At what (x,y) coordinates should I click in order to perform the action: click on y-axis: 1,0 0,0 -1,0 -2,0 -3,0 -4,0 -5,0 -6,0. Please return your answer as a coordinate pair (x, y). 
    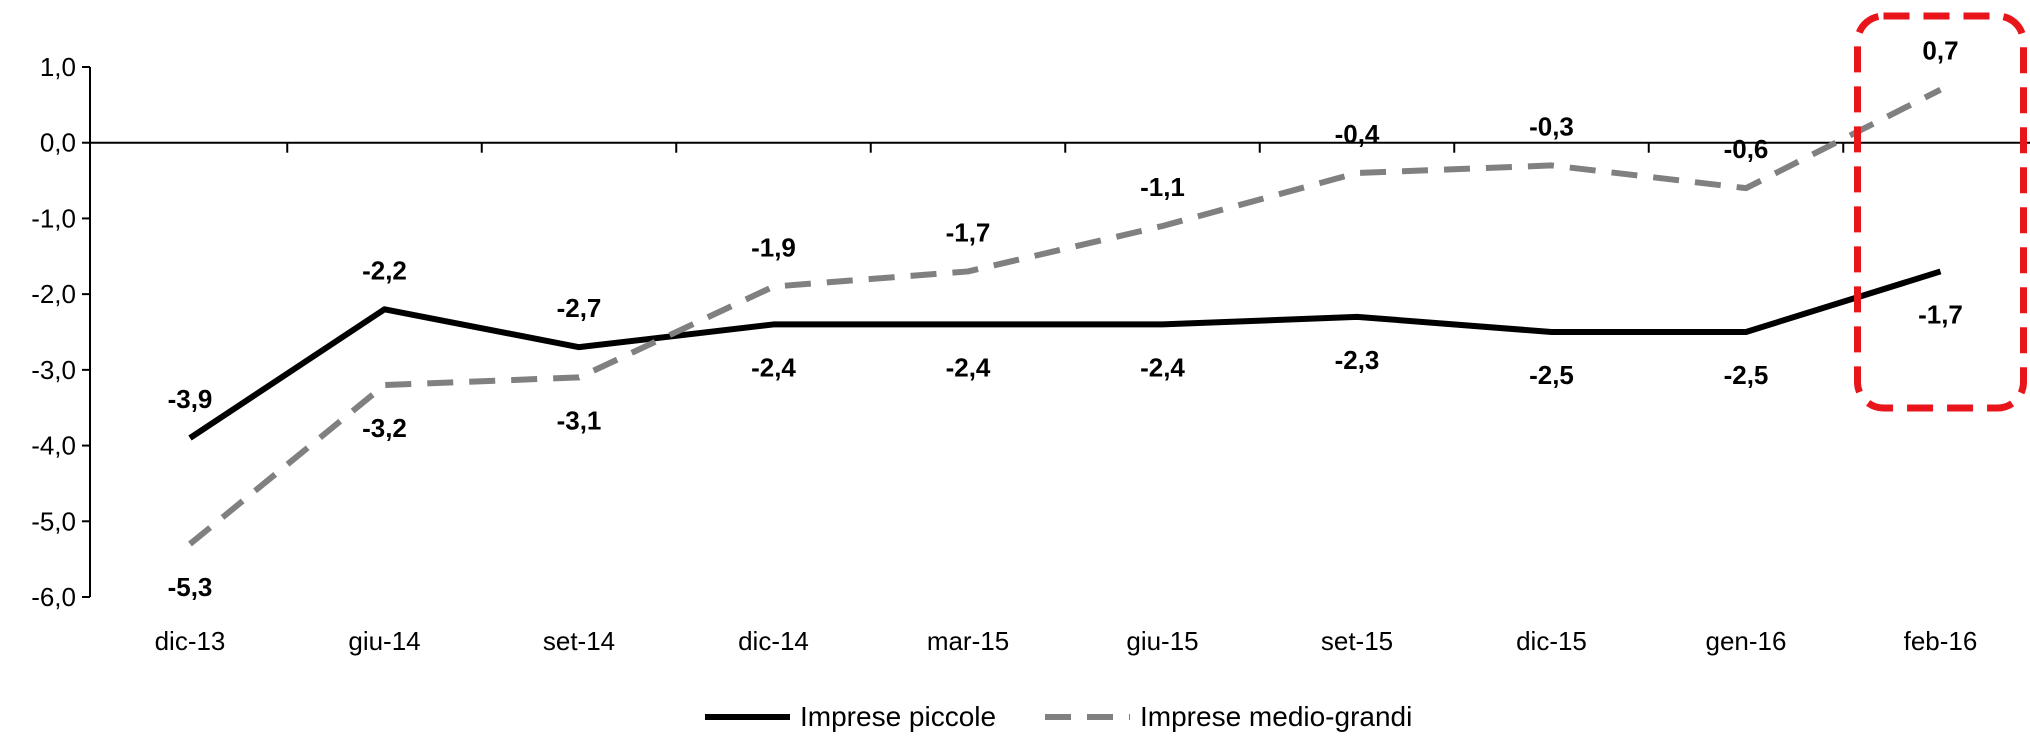
    Looking at the image, I should click on (61, 332).